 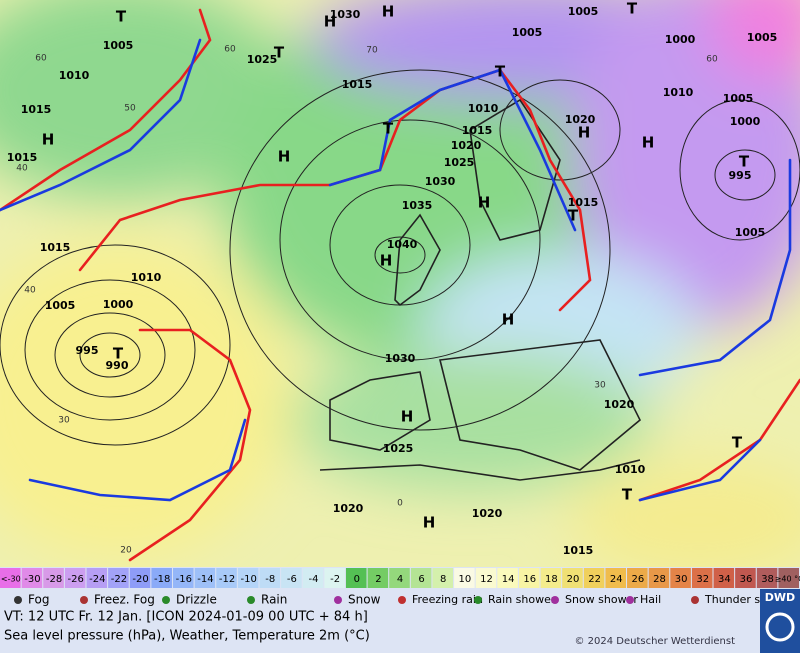 I want to click on isotherm-label: 0, so click(x=400, y=504).